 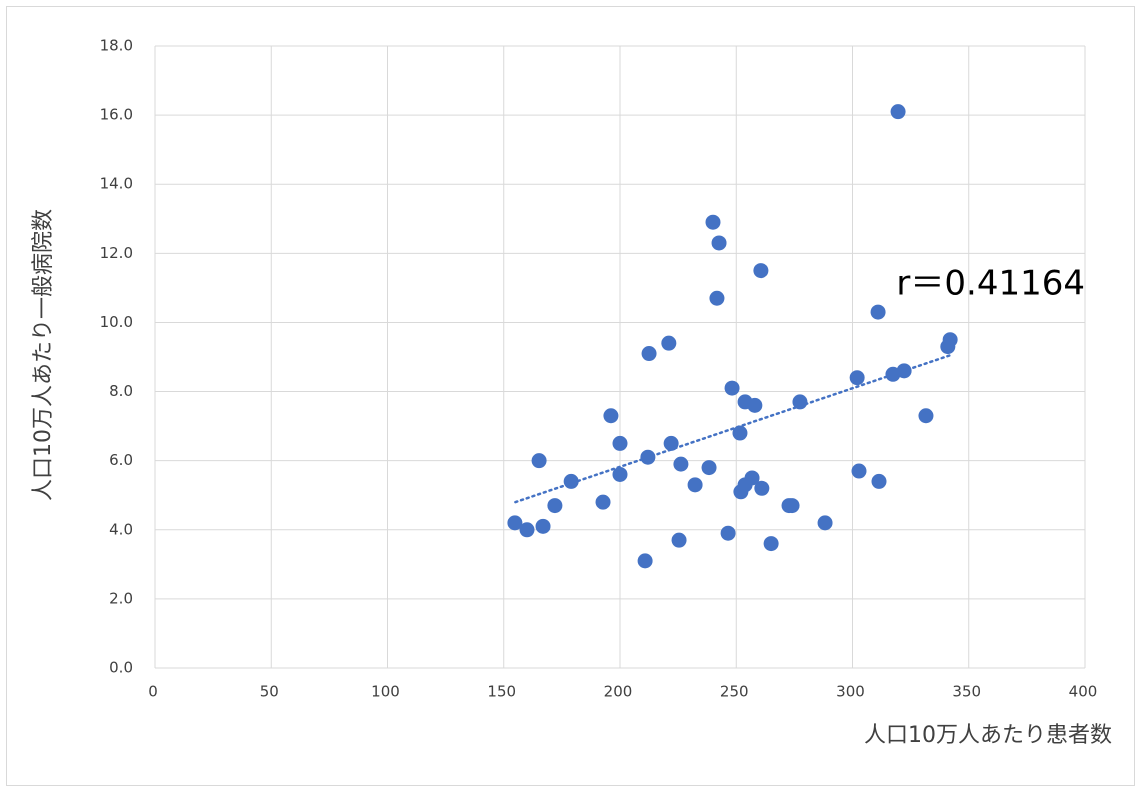 What do you see at coordinates (121, 391) in the screenshot?
I see `y-tick-label: 8.0` at bounding box center [121, 391].